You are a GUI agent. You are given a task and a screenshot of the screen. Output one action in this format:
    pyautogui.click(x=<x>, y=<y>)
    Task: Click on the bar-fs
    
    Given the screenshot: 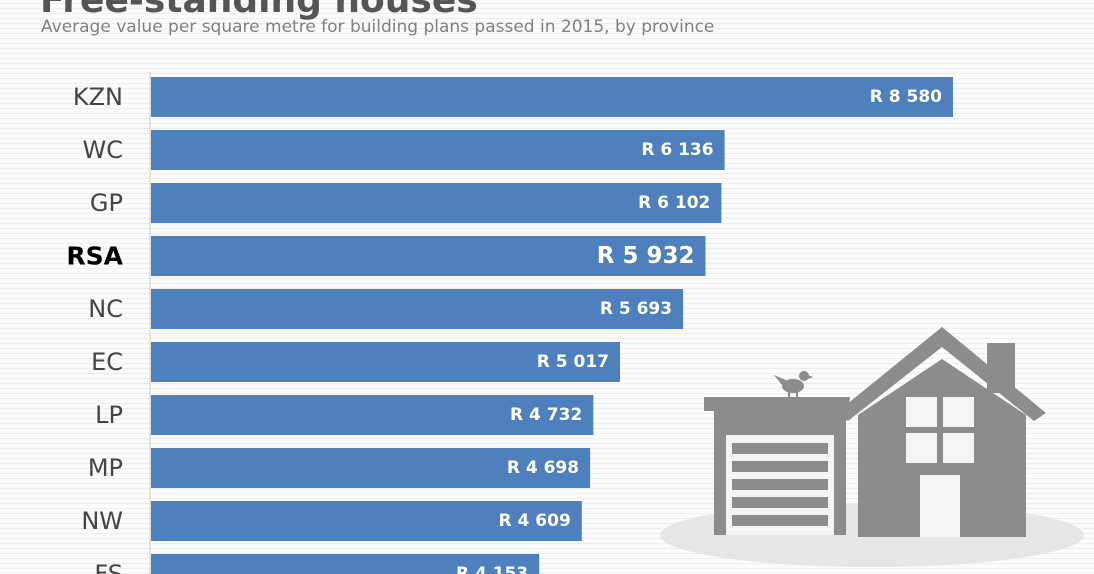 What is the action you would take?
    pyautogui.click(x=345, y=564)
    